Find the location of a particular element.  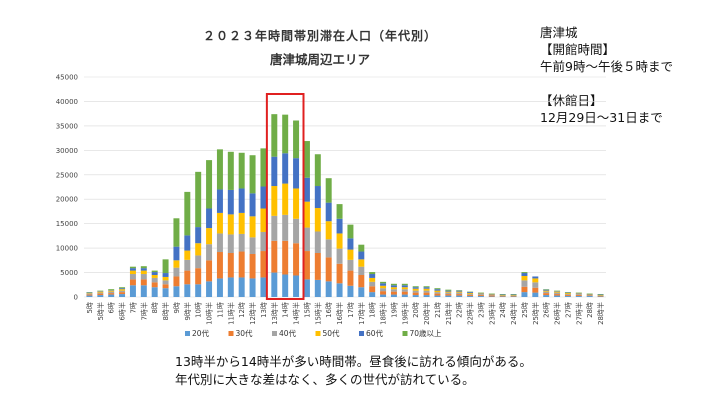

x-tick-label: 8時半 is located at coordinates (165, 311).